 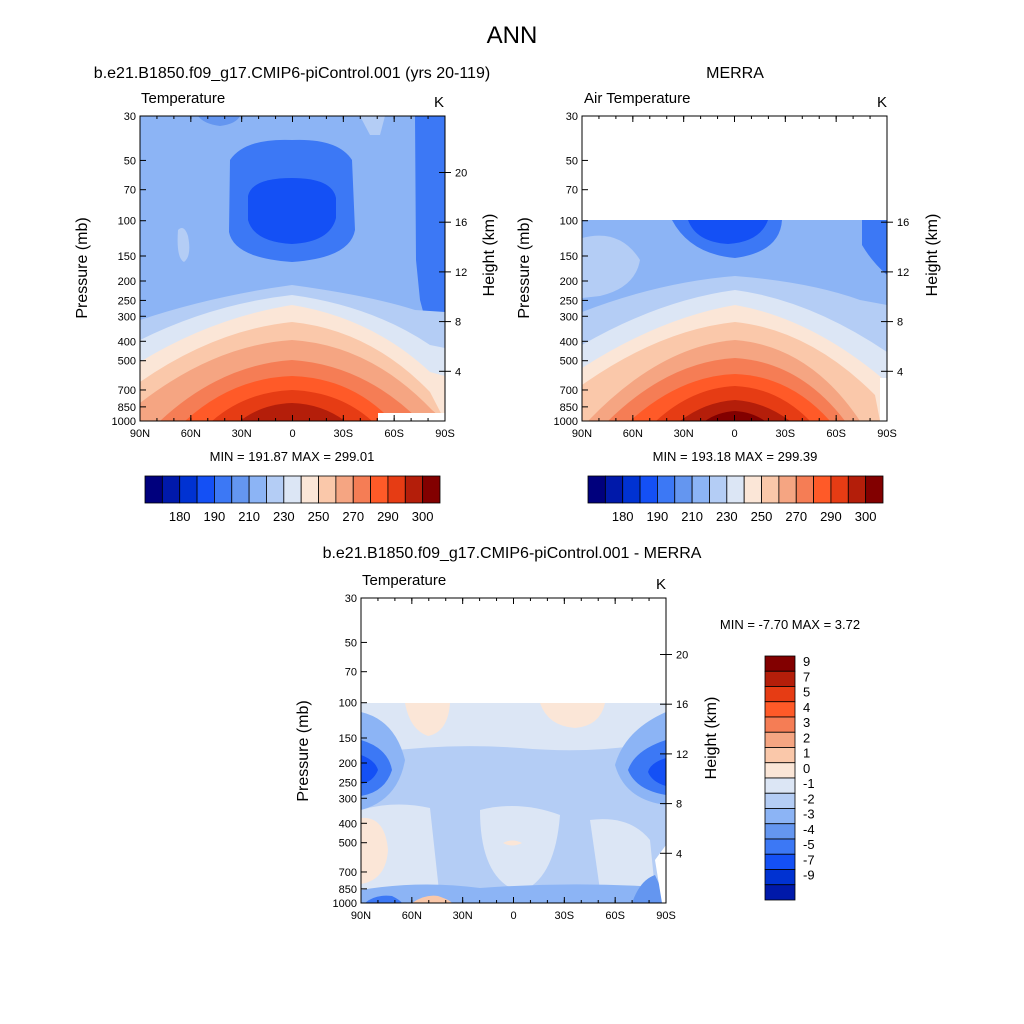 I want to click on contour-surface-cold-core, so click(x=383, y=899).